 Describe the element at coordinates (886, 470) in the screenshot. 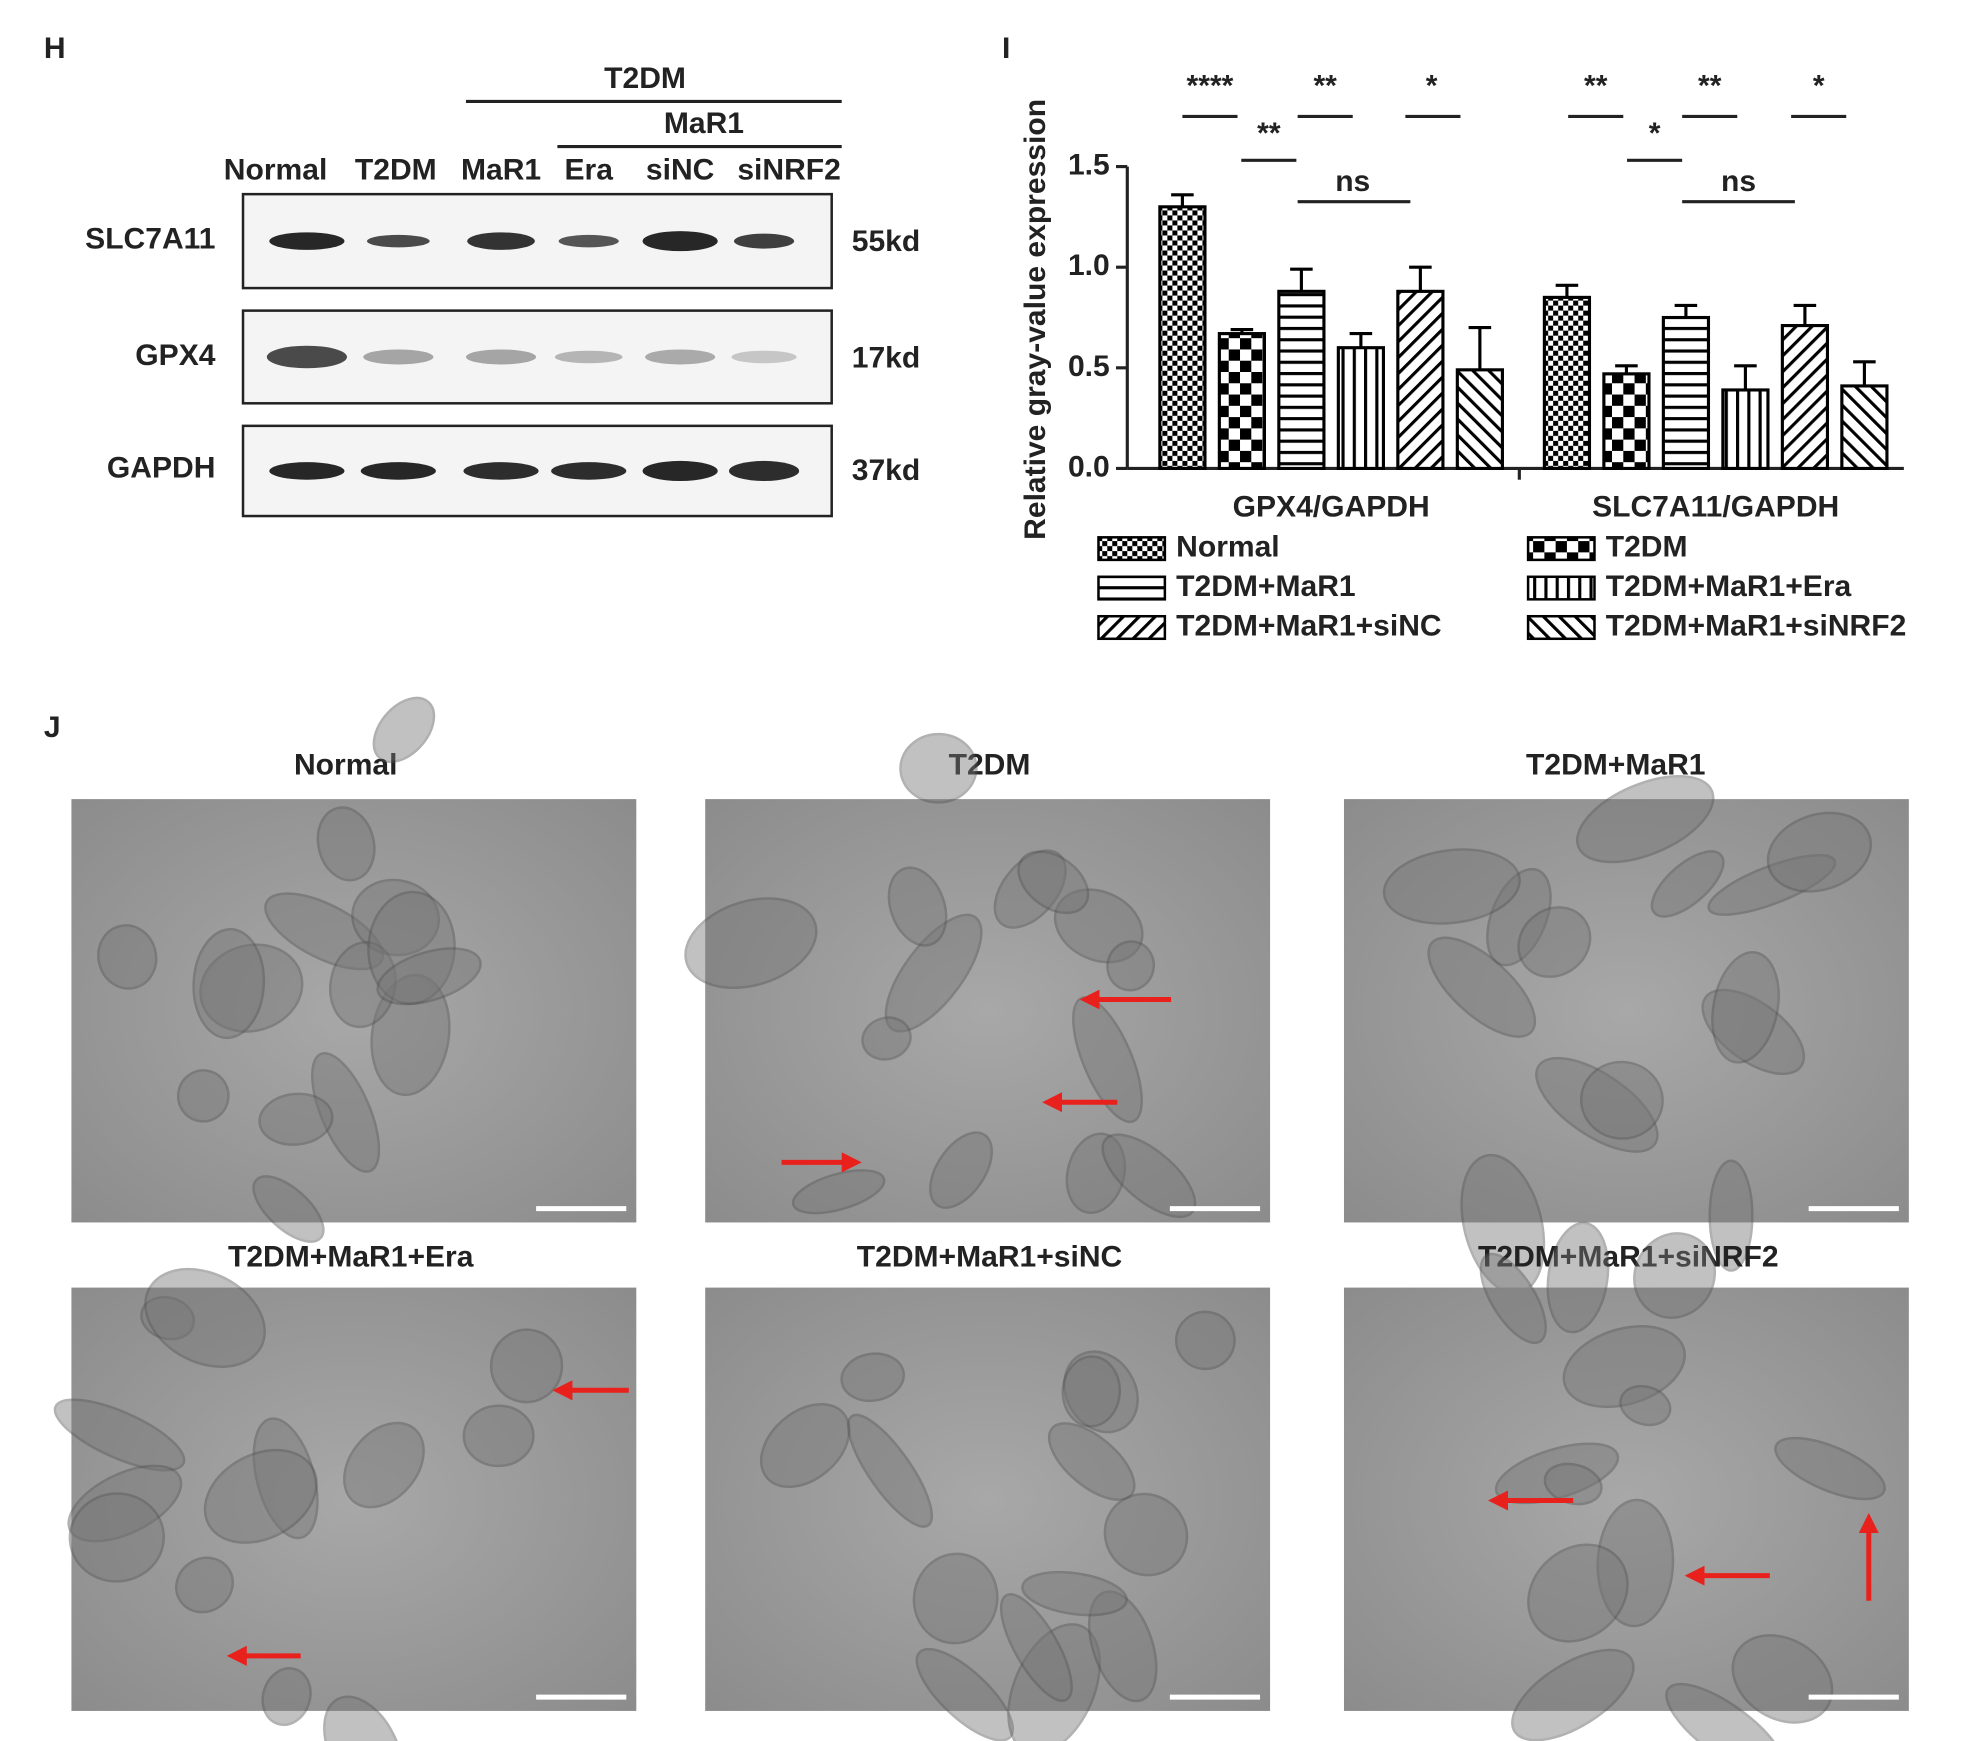

I see `size-label: 37kd` at that location.